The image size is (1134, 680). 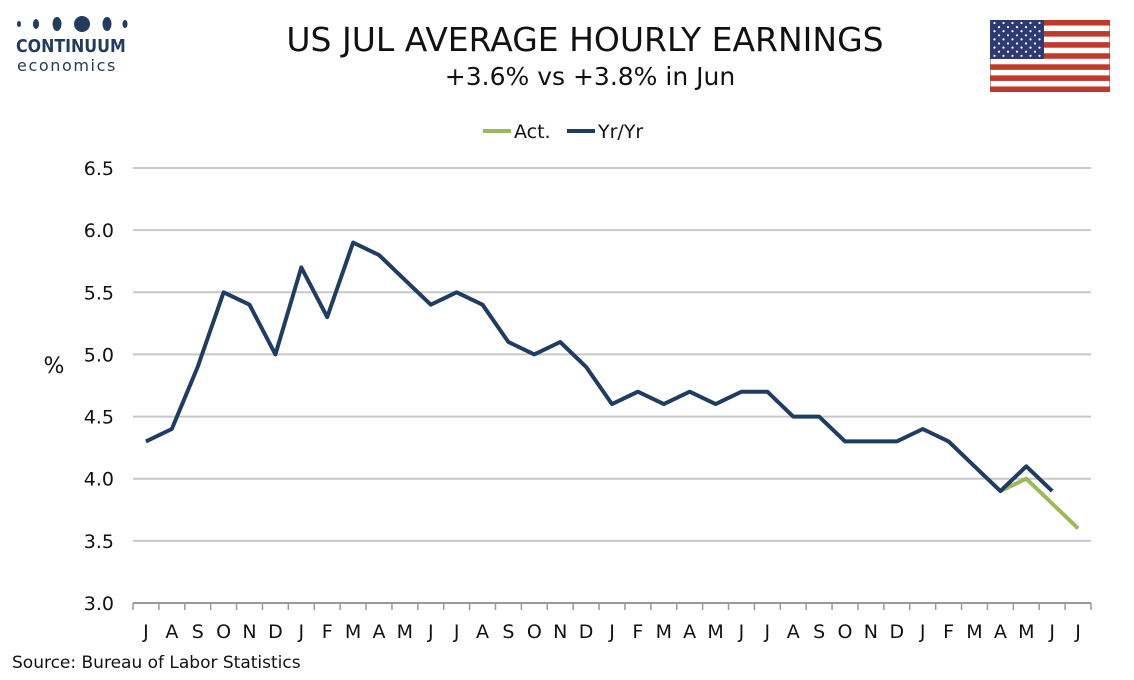 I want to click on chart-title: US JUL AVERAGE HOURLY EARNINGS, so click(x=585, y=39).